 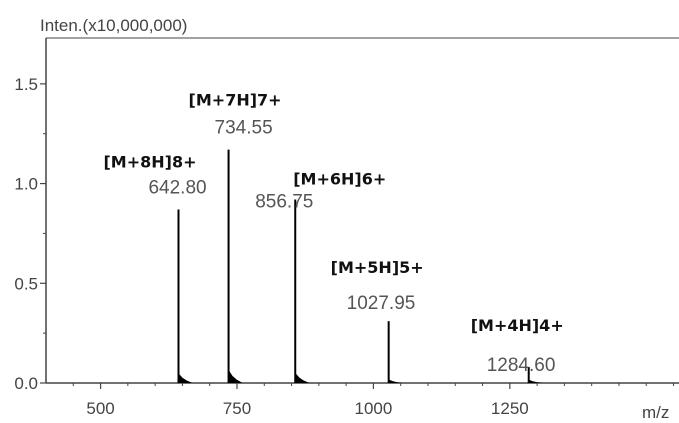 I want to click on x-tick-label: 1250, so click(x=510, y=408).